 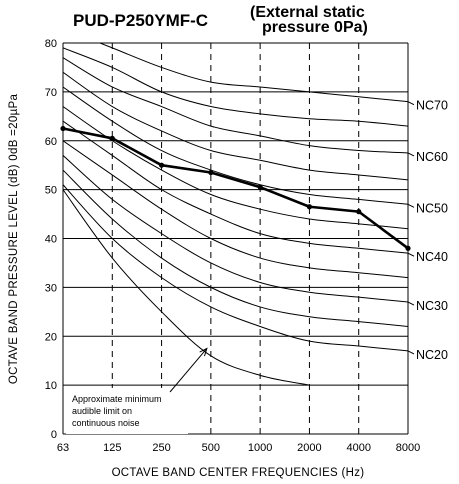 What do you see at coordinates (315, 27) in the screenshot?
I see `chart-subtitle-line2: pressure 0Pa)` at bounding box center [315, 27].